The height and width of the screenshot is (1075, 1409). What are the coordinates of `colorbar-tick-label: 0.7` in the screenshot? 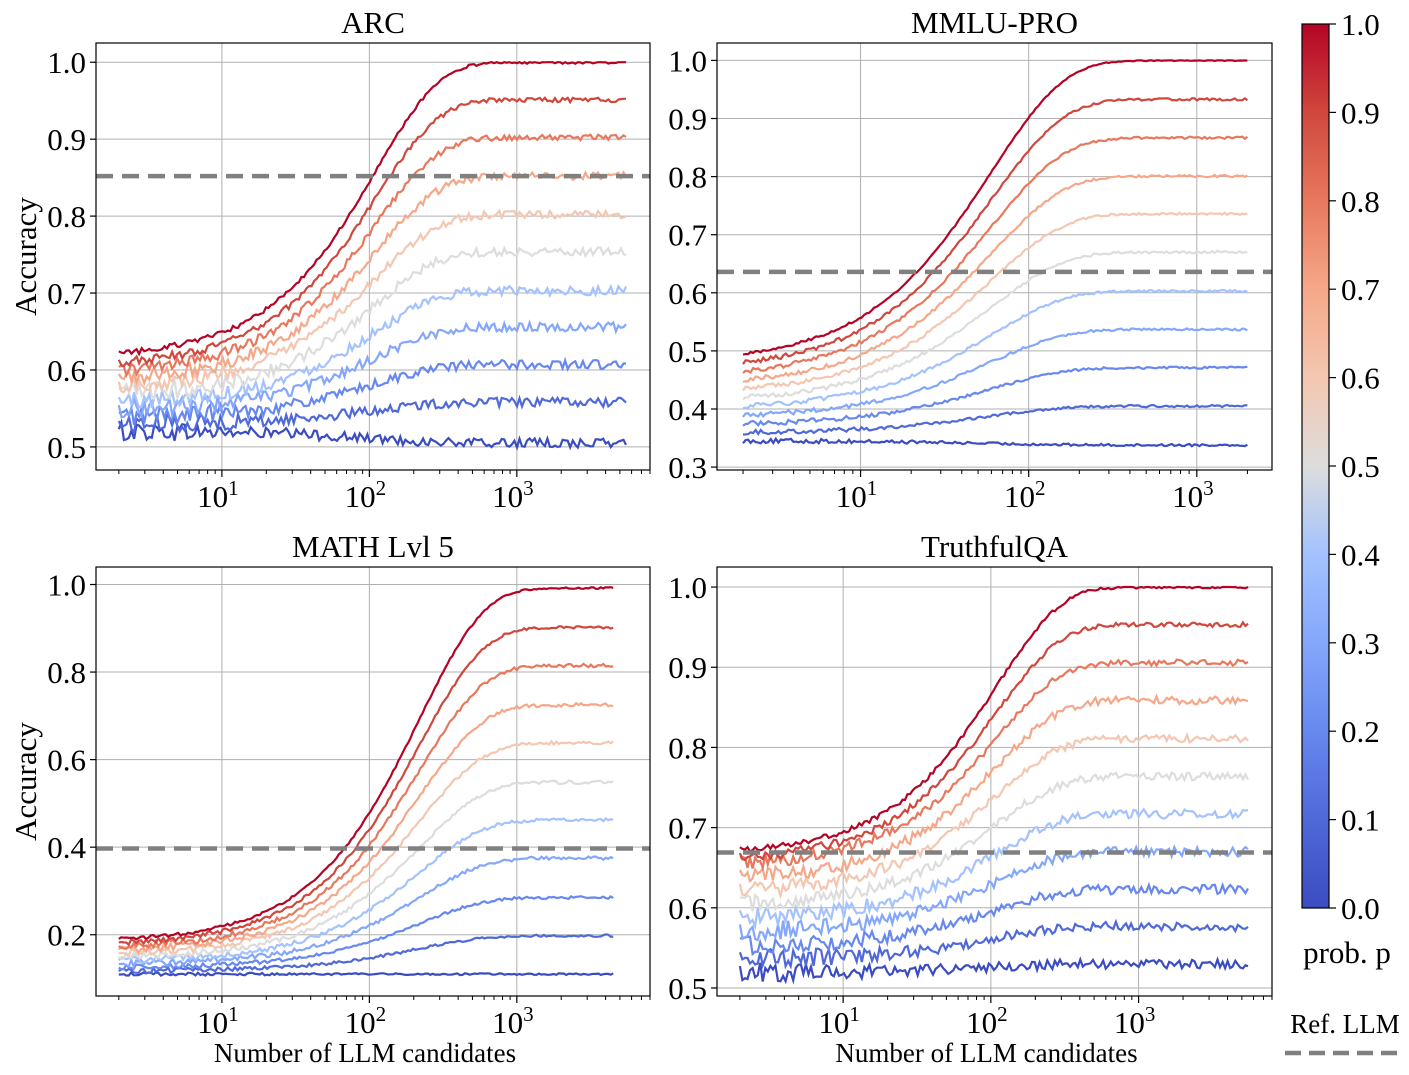 It's located at (1360, 289).